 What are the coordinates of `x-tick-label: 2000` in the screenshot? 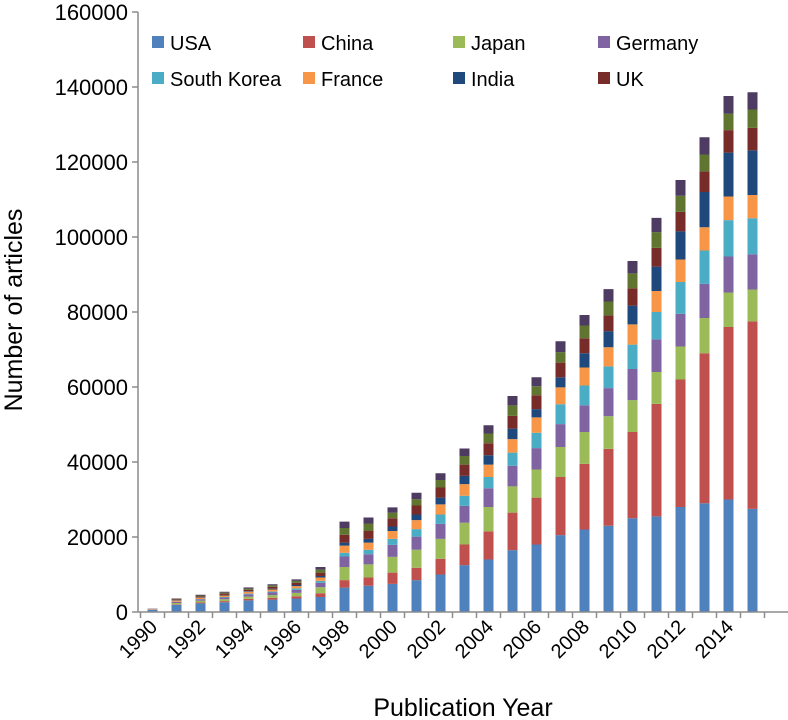 It's located at (378, 639).